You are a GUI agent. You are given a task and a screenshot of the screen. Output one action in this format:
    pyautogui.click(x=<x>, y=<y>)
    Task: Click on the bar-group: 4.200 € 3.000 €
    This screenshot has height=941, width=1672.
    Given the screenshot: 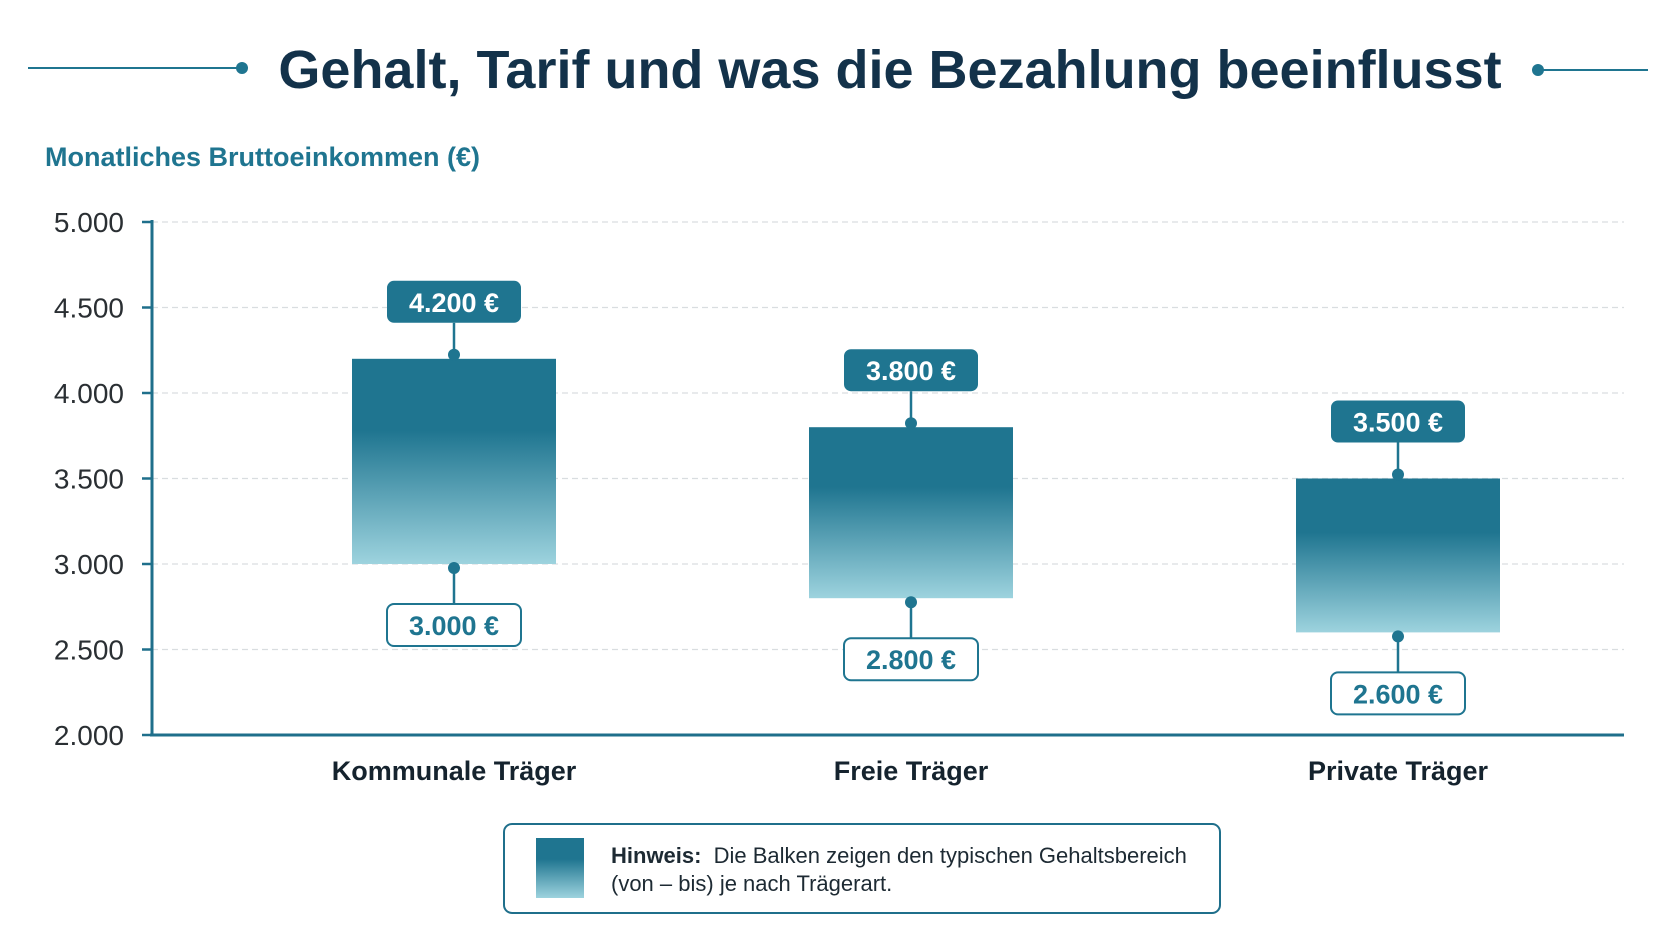 What is the action you would take?
    pyautogui.click(x=454, y=463)
    